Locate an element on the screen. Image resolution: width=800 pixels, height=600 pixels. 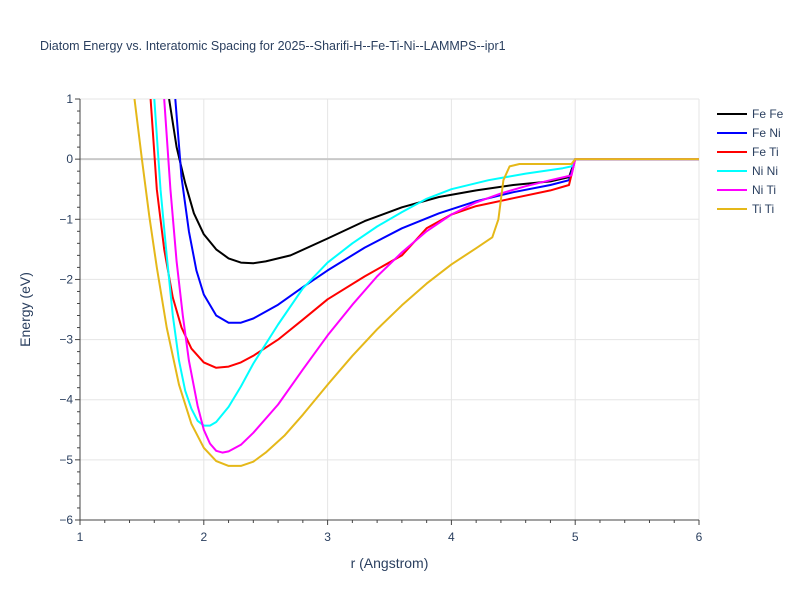
y-tick-label: −2 is located at coordinates (66, 279).